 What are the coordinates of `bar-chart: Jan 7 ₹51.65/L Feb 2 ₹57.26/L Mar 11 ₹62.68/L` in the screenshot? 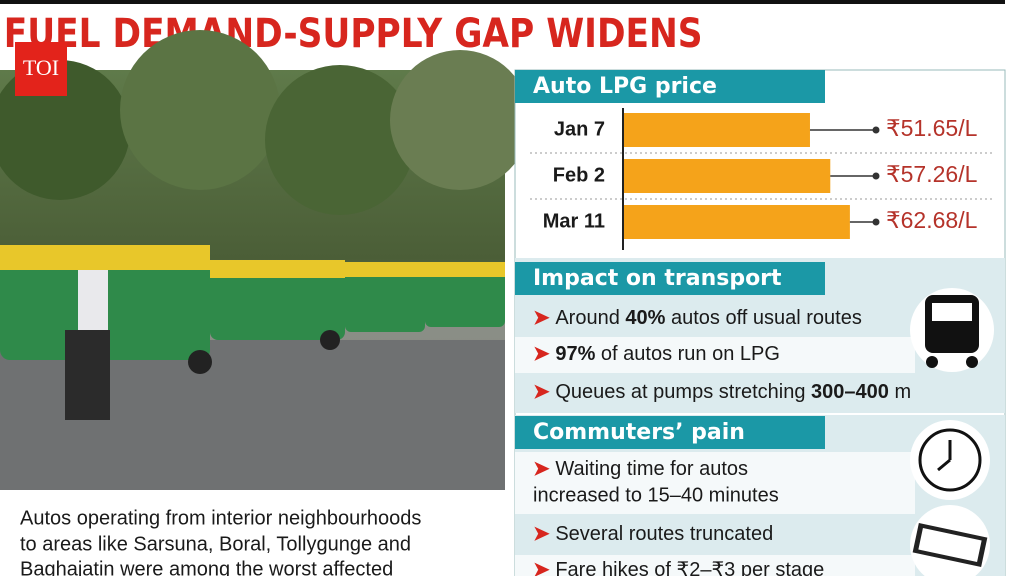 It's located at (762, 179).